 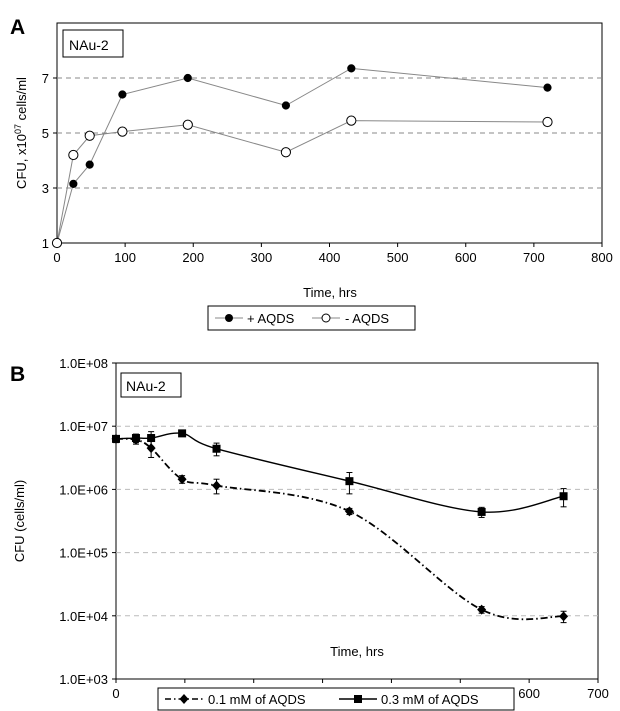 I want to click on legend-b: 0.1 mM of AQDS 0.3 mM of AQDS, so click(x=336, y=699).